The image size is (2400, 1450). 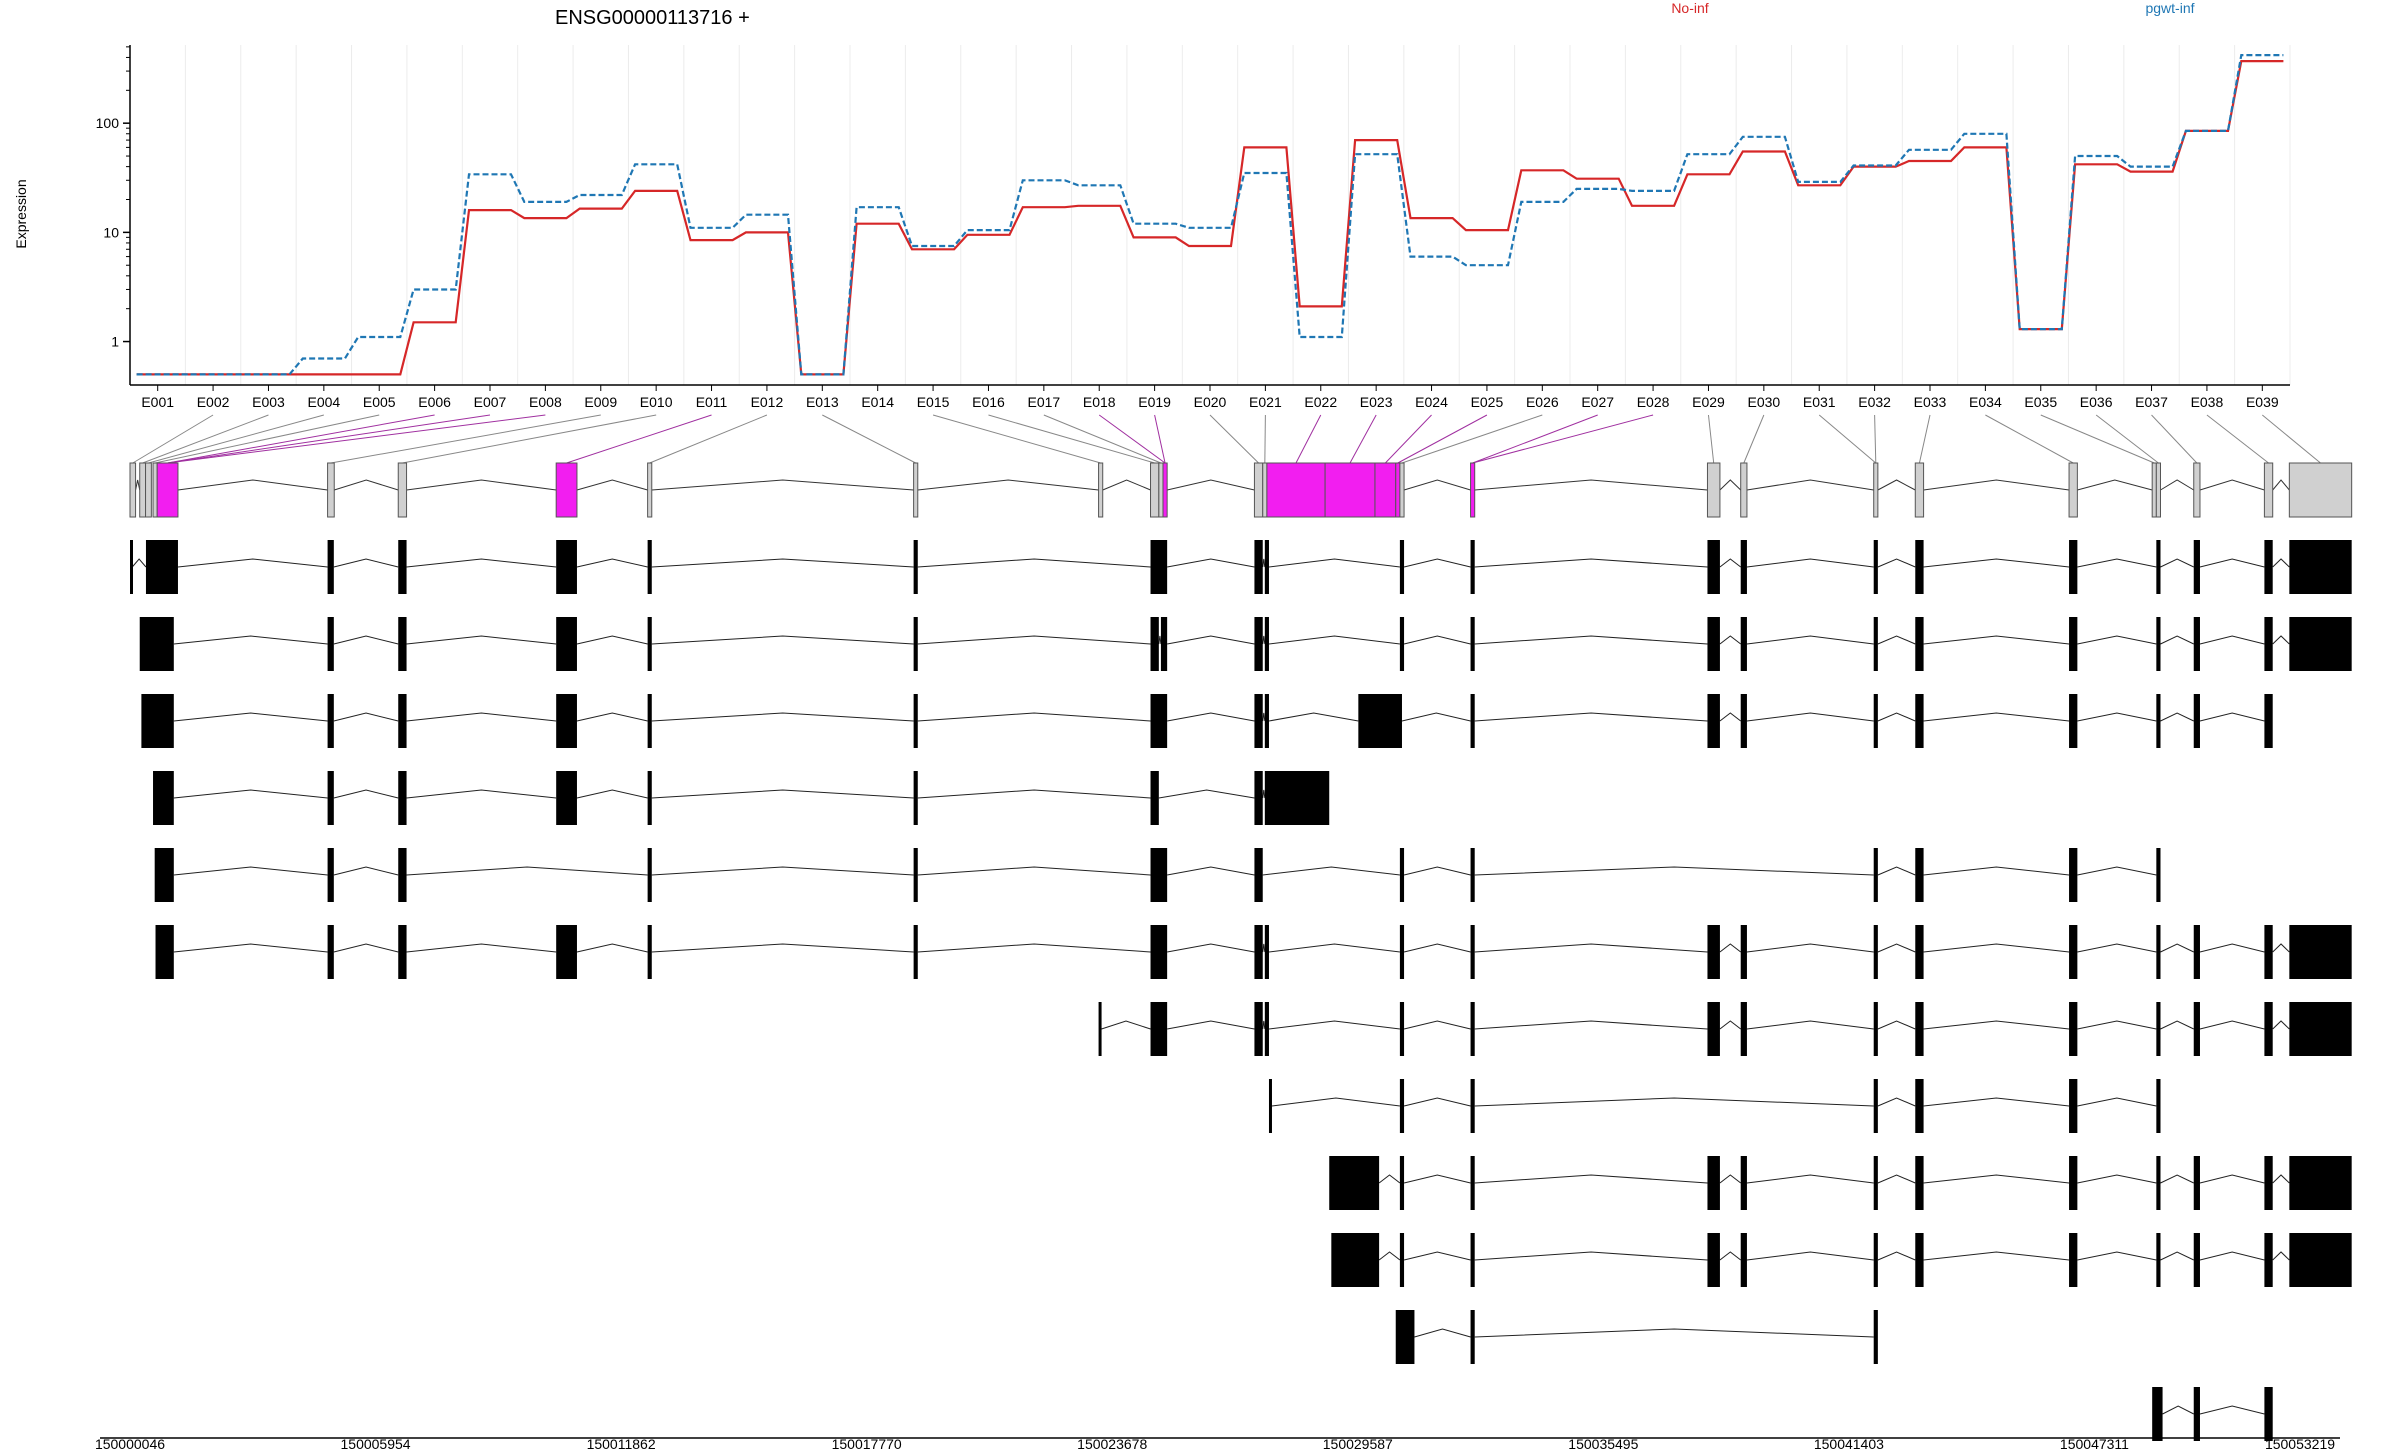 What do you see at coordinates (1210, 402) in the screenshot?
I see `exon-label-e020: E020` at bounding box center [1210, 402].